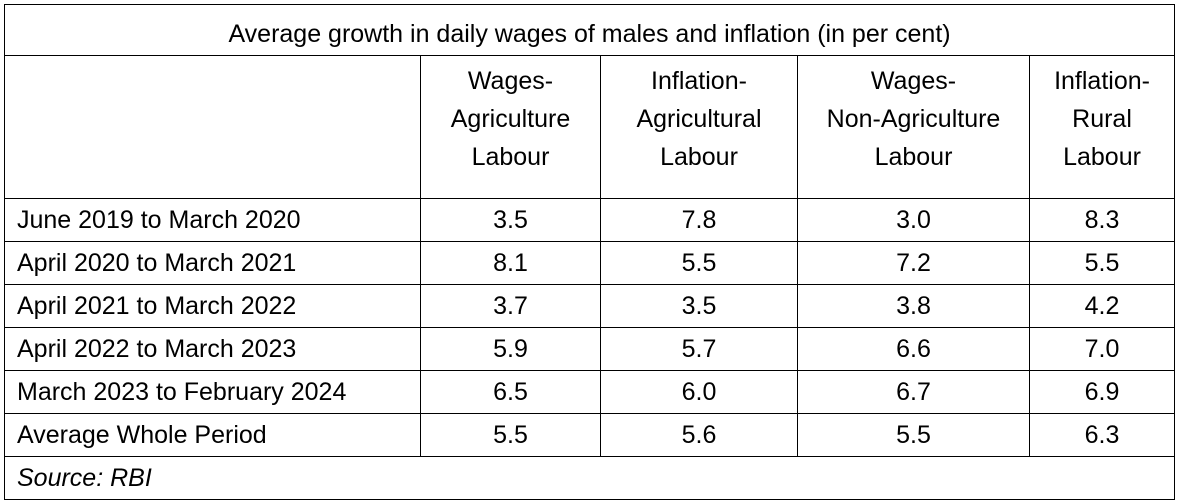 This screenshot has width=1180, height=502. Describe the element at coordinates (699, 435) in the screenshot. I see `table-cell: 5.6` at that location.